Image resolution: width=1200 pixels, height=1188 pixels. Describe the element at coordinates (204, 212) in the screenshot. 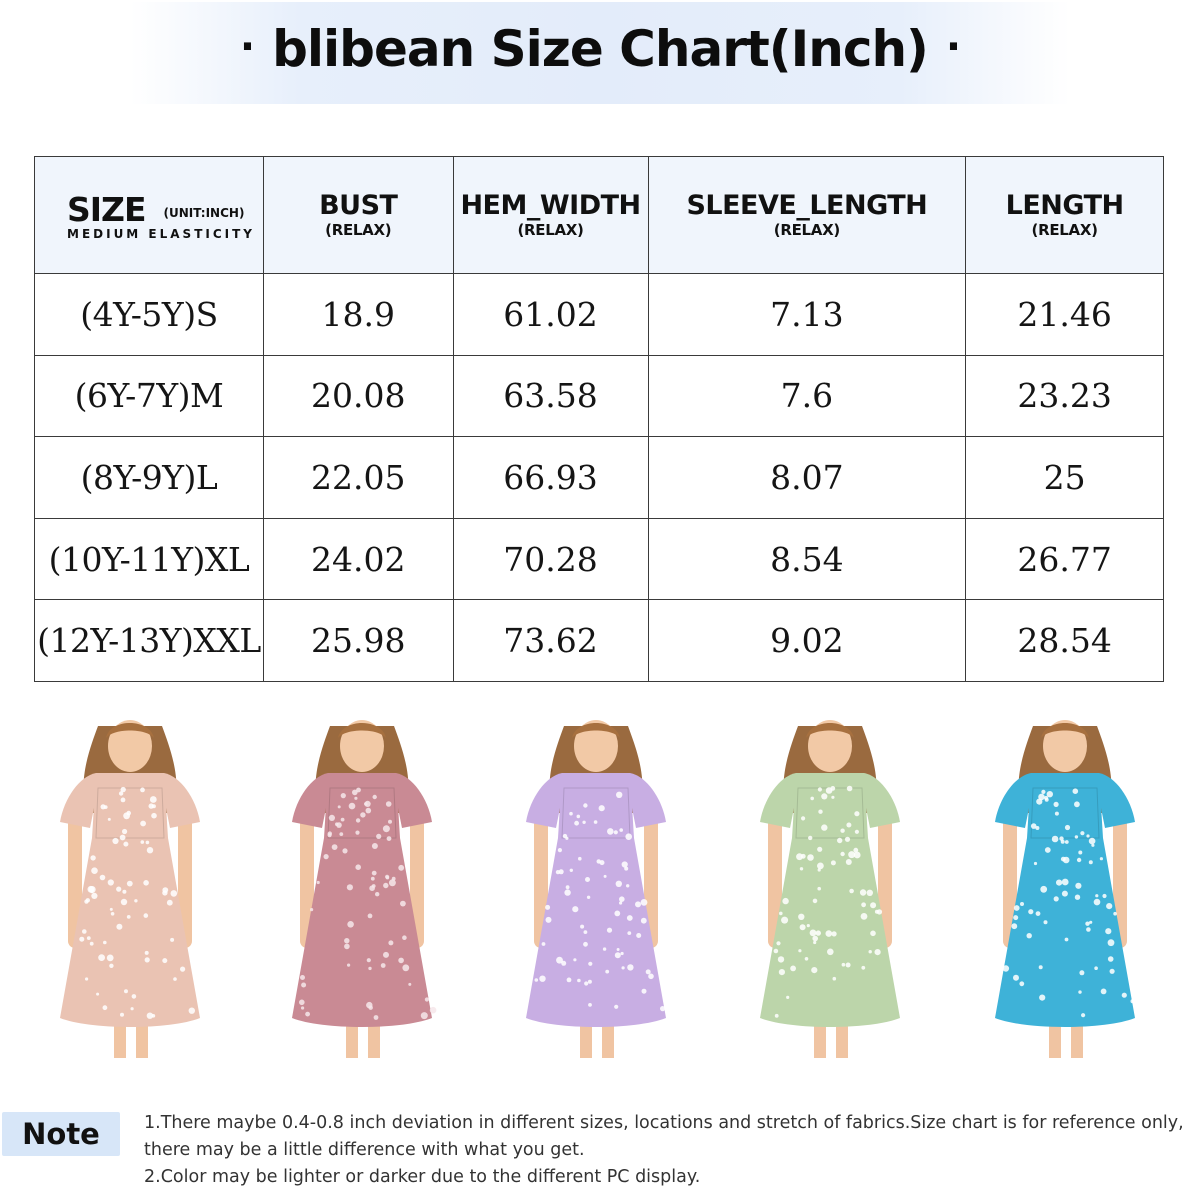

I see `size-header-unit: (UNIT:INCH)` at that location.